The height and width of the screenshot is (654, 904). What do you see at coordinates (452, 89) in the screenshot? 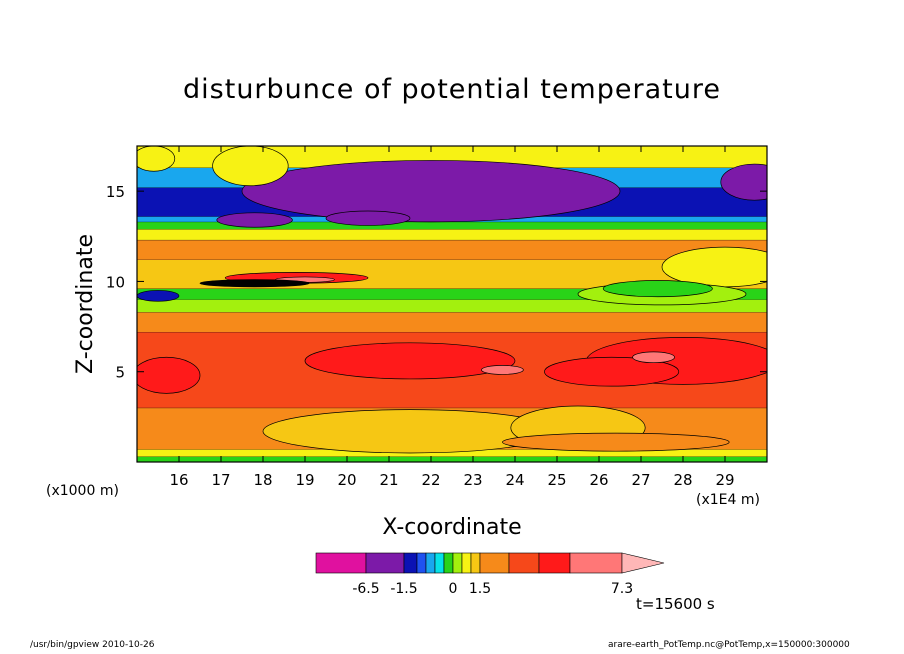
I see `chart-title: disturbunce of potential temperature` at bounding box center [452, 89].